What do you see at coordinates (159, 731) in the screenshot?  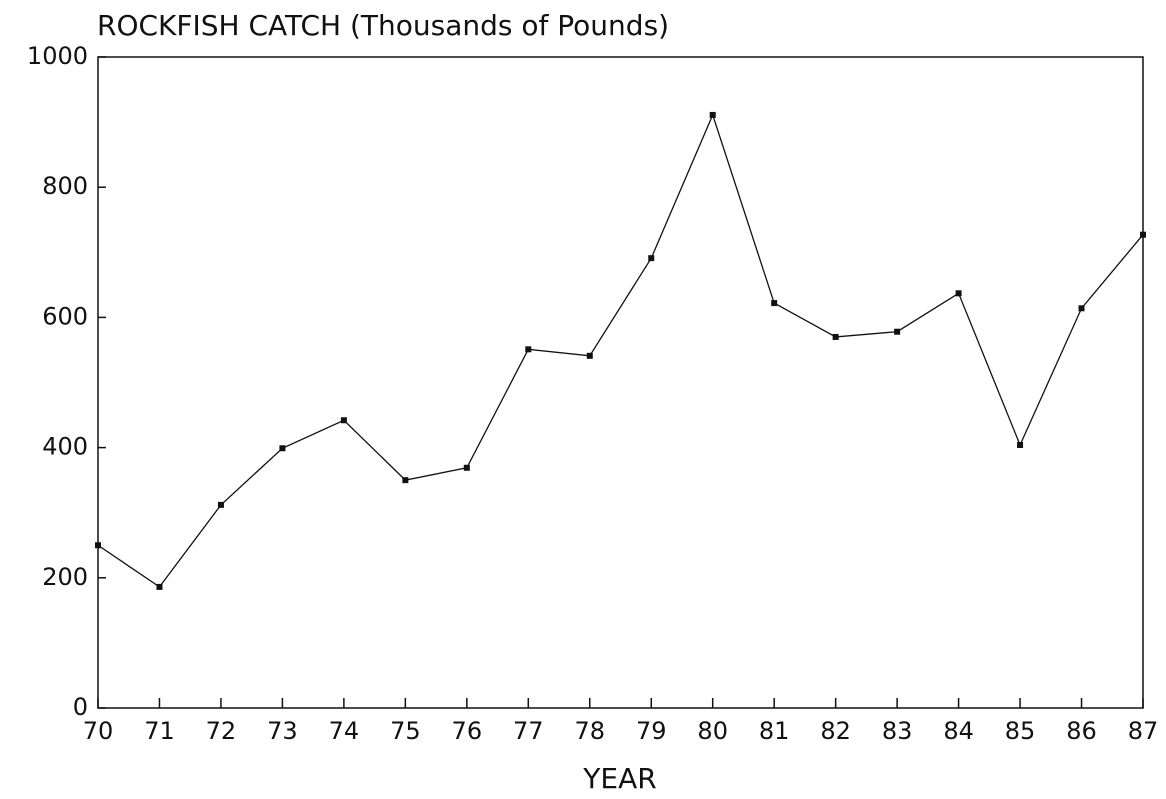 I see `x-tick-label: 71` at bounding box center [159, 731].